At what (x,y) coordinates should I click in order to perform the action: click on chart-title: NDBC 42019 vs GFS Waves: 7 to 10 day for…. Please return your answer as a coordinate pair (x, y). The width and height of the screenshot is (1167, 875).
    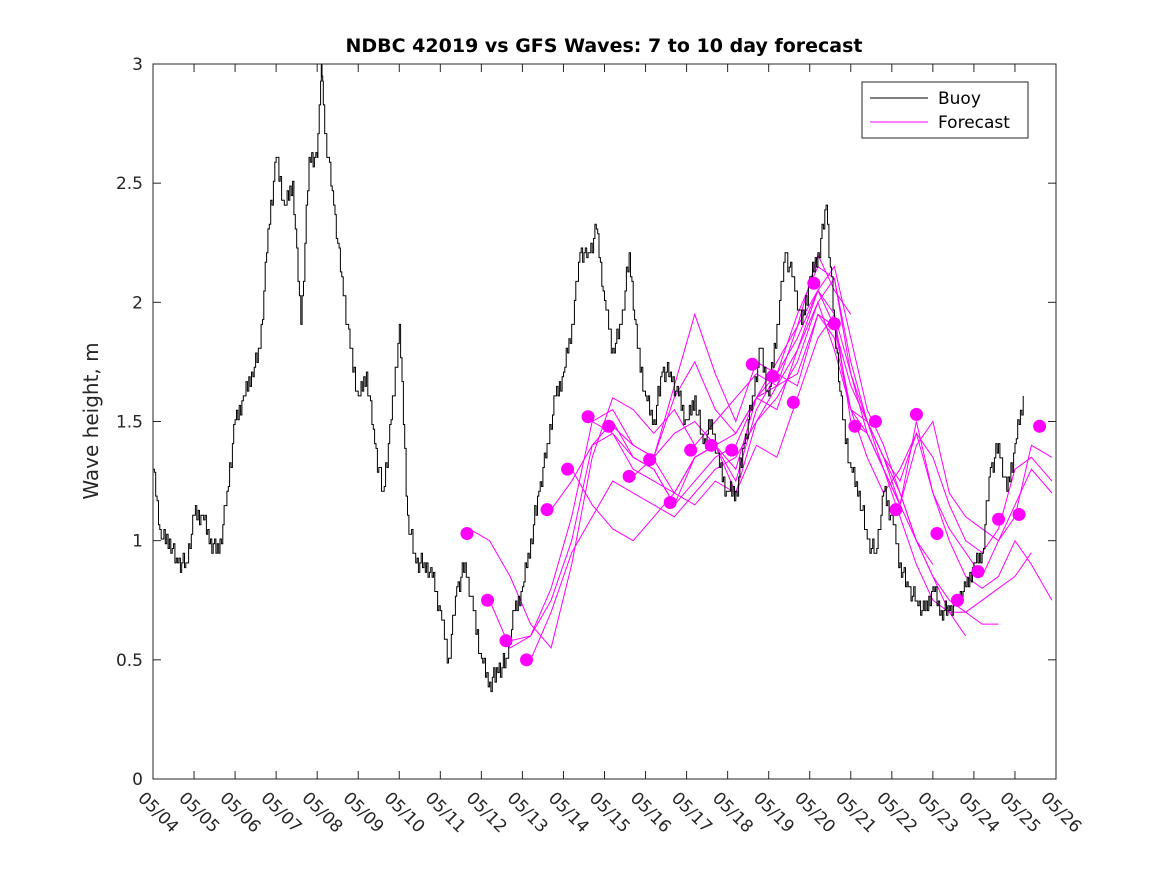
    Looking at the image, I should click on (603, 46).